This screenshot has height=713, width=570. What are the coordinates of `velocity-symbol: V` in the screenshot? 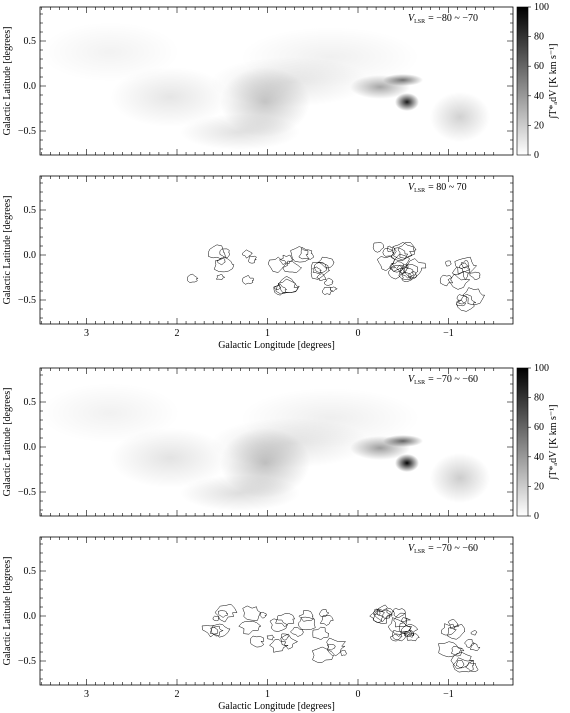 It's located at (412, 548).